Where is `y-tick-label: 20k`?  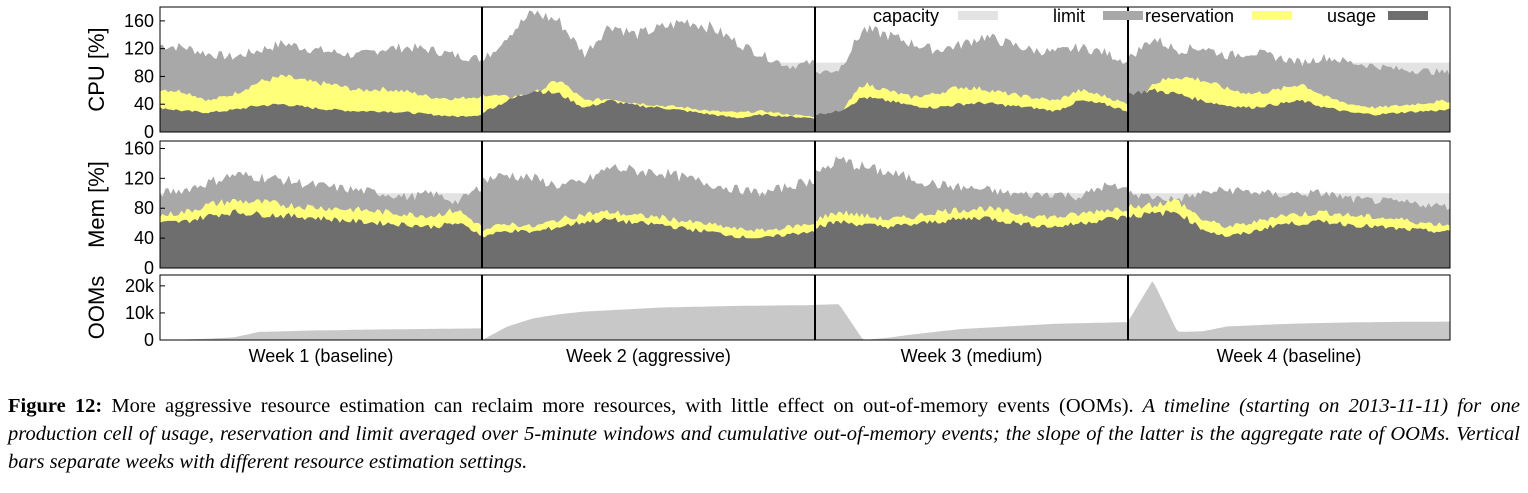
y-tick-label: 20k is located at coordinates (140, 286).